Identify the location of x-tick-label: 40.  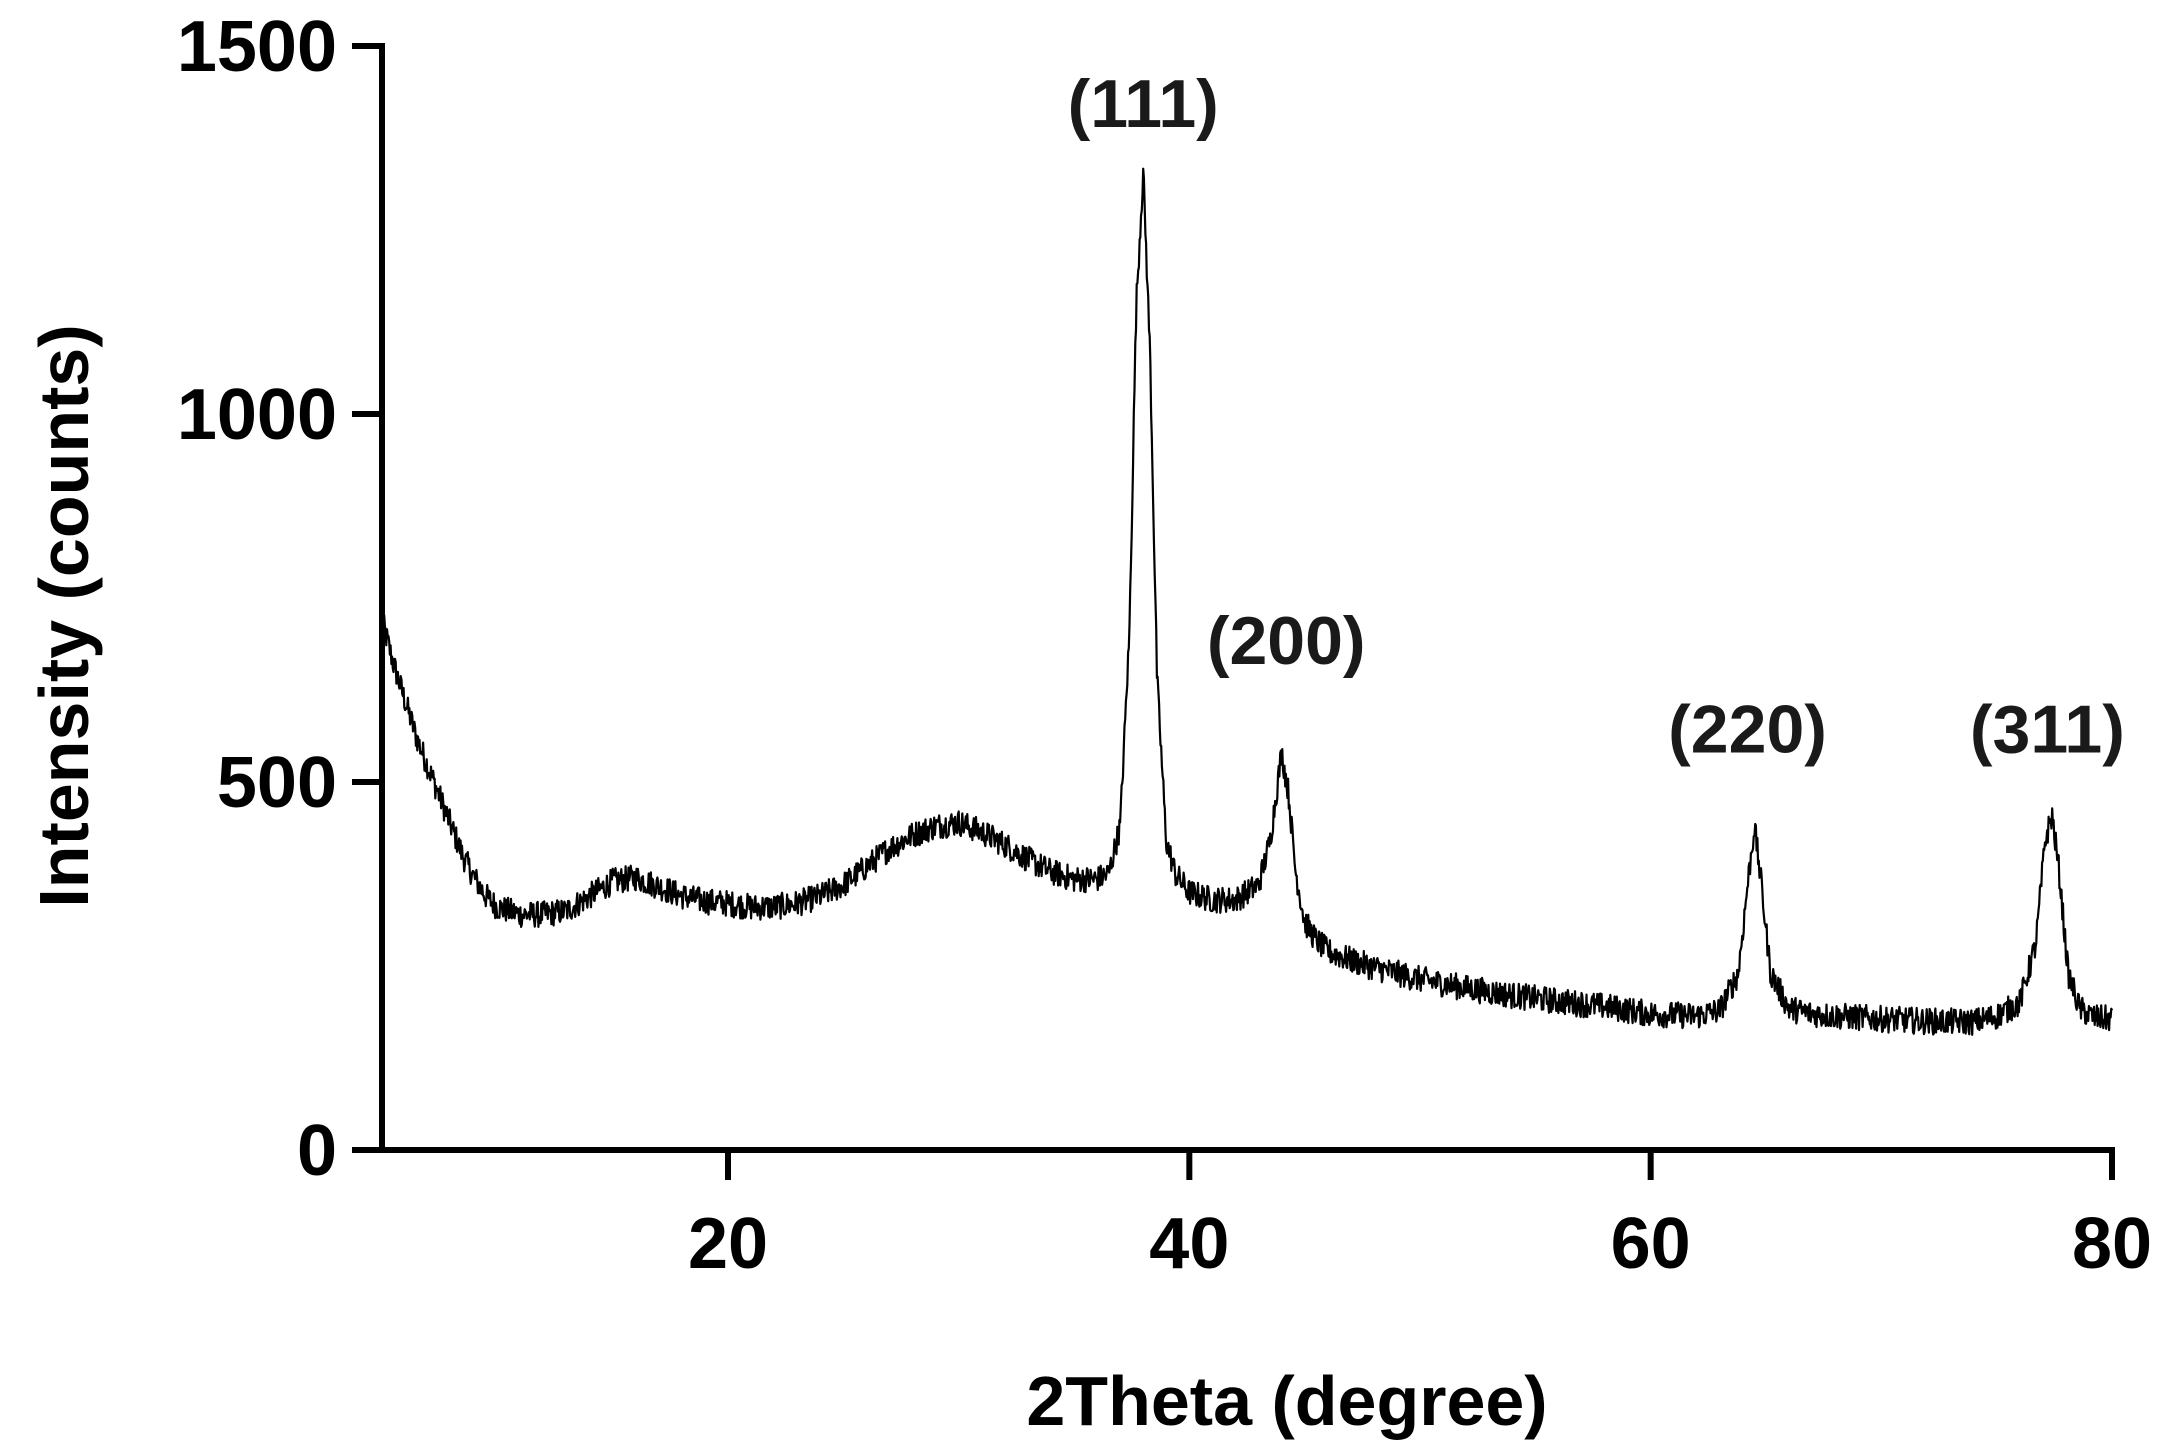
(1189, 1244).